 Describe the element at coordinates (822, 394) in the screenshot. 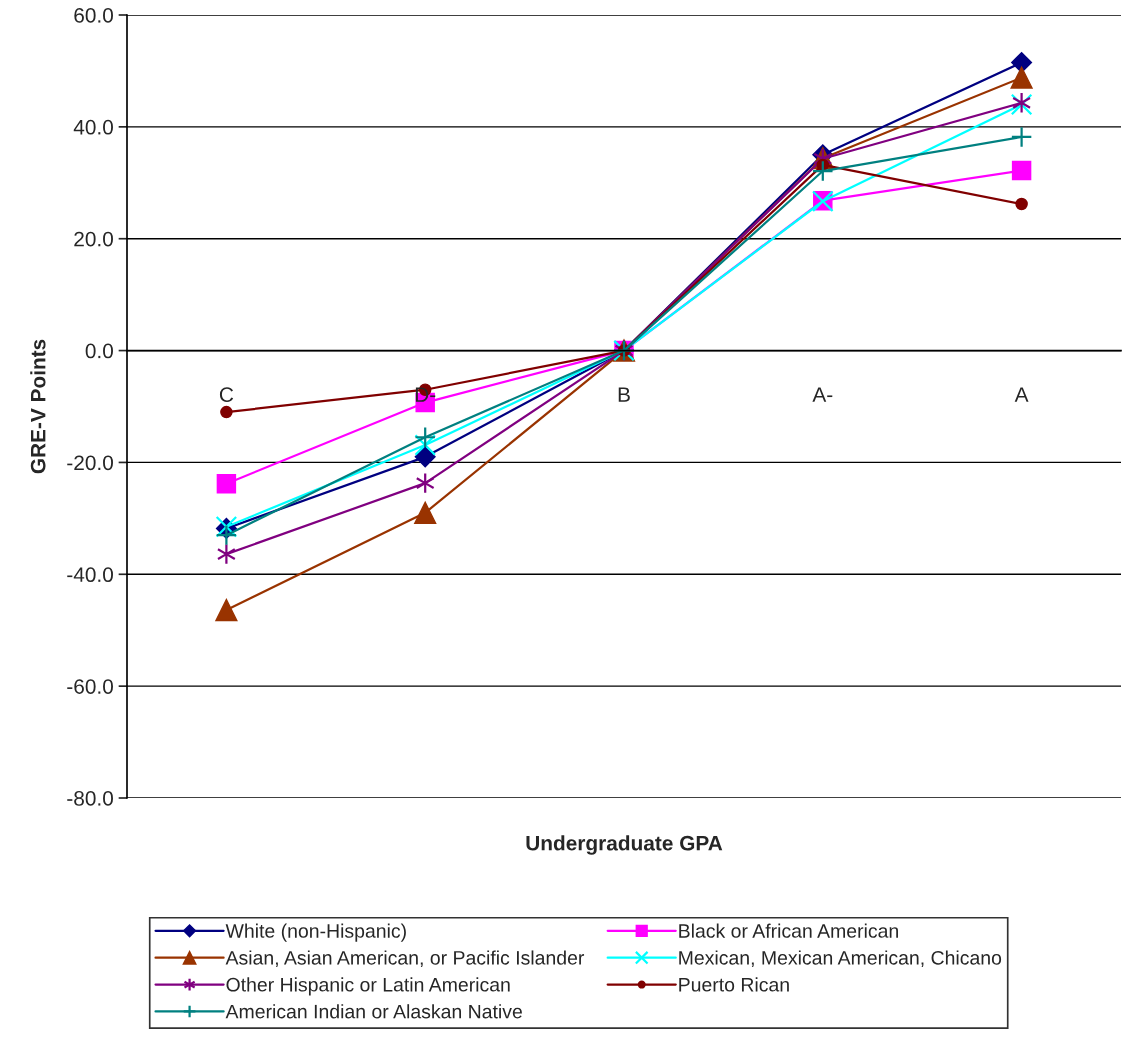

I see `x-tick-label: A-` at that location.